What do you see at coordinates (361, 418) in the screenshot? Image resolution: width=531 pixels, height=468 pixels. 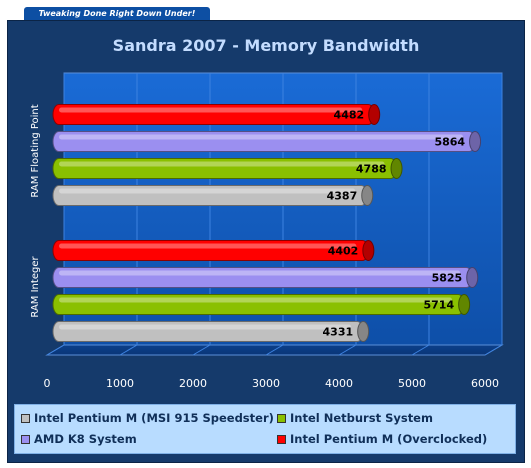 I see `legend-label: Intel Netburst System` at bounding box center [361, 418].